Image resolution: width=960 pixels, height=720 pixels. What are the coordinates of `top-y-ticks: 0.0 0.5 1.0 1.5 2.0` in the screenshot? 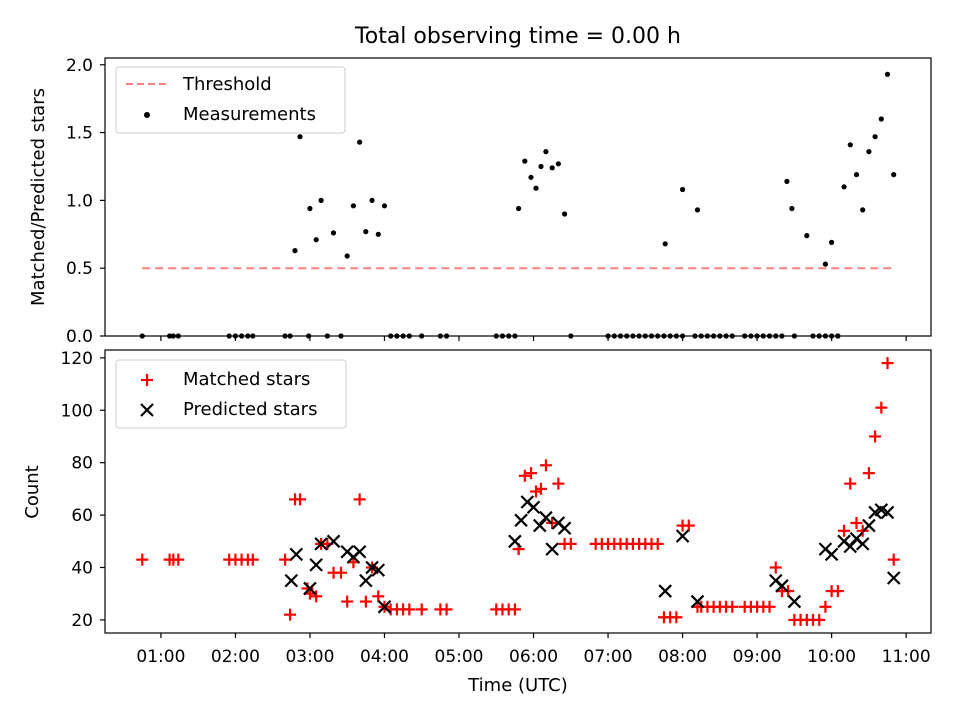 It's located at (85, 201).